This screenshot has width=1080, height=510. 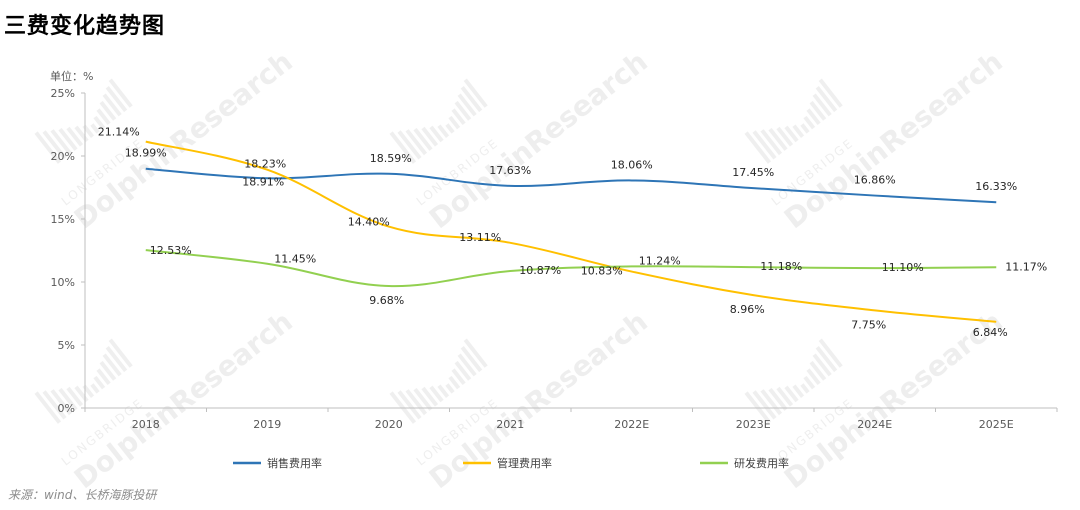 I want to click on y-tick-label: 5%, so click(x=66, y=345).